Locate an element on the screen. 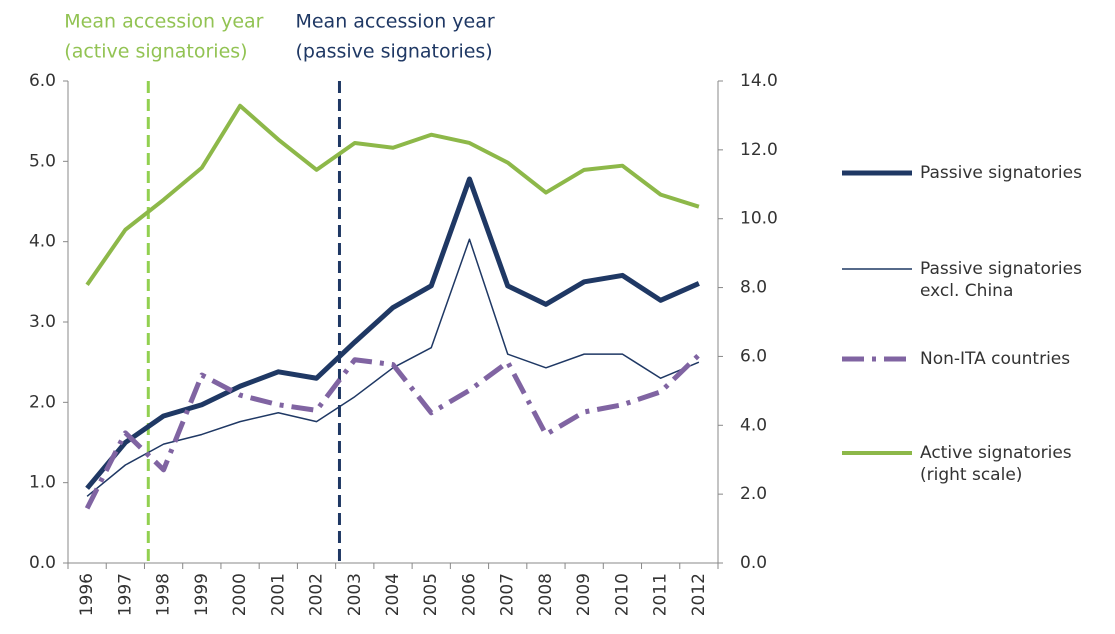 The image size is (1115, 634). legend-label: Active signatories (right scale) is located at coordinates (996, 464).